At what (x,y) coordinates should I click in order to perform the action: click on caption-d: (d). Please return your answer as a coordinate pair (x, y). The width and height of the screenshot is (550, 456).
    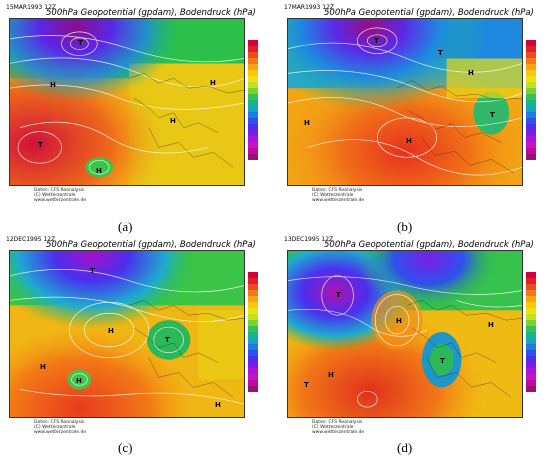
    Looking at the image, I should click on (405, 447).